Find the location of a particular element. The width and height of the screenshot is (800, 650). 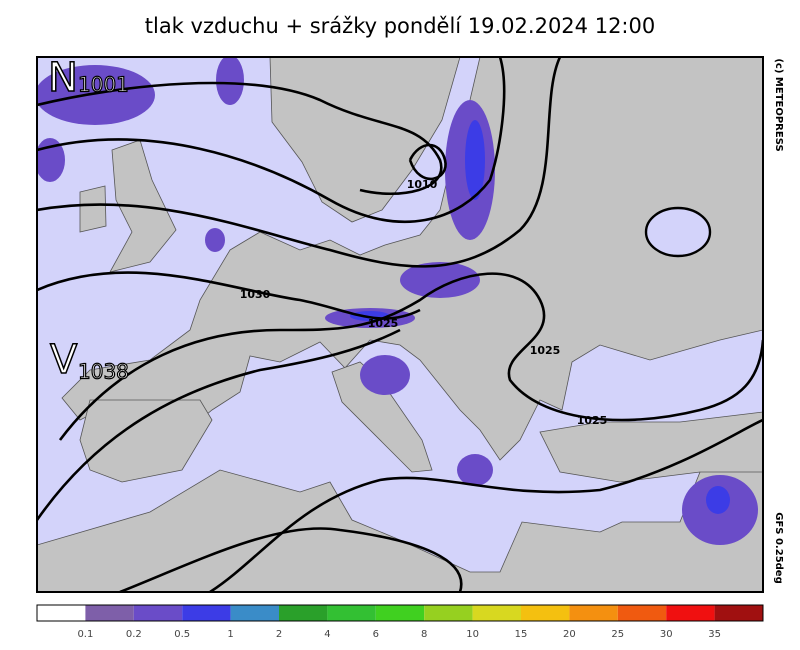

legend-label: 2 is located at coordinates (279, 634).